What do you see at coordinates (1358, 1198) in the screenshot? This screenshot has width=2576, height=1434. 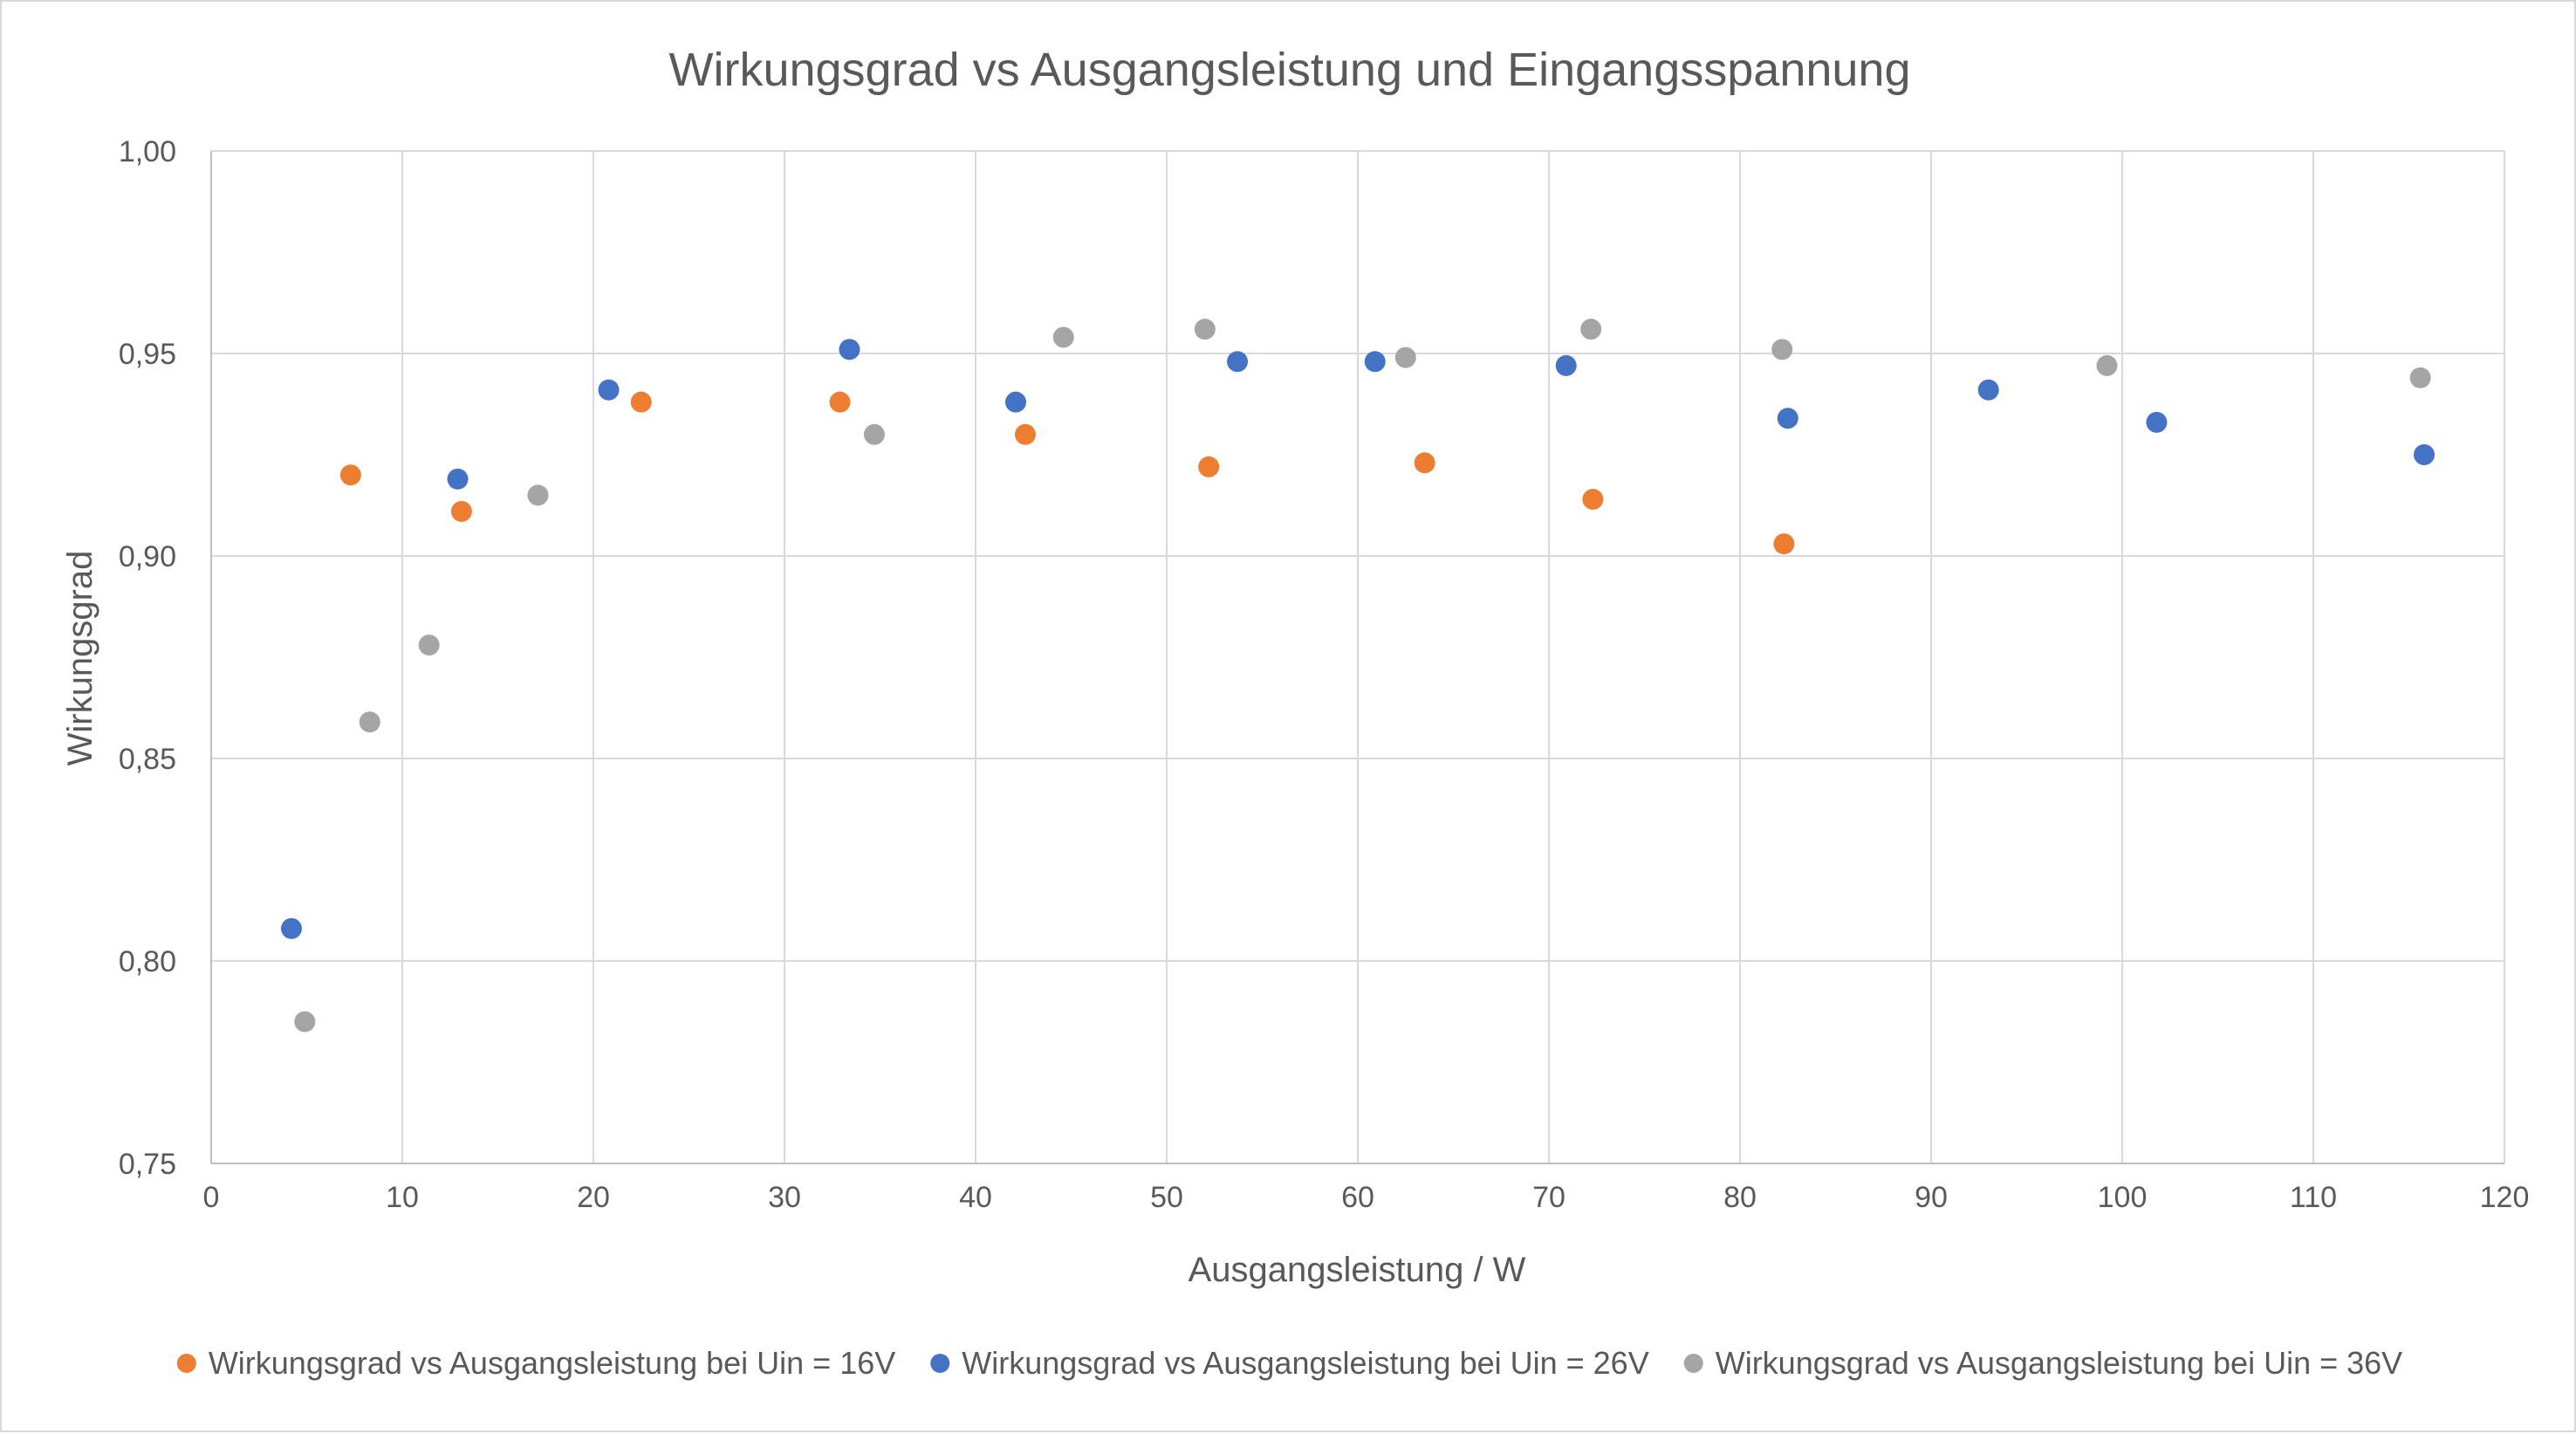 I see `x-tick-label: 60` at bounding box center [1358, 1198].